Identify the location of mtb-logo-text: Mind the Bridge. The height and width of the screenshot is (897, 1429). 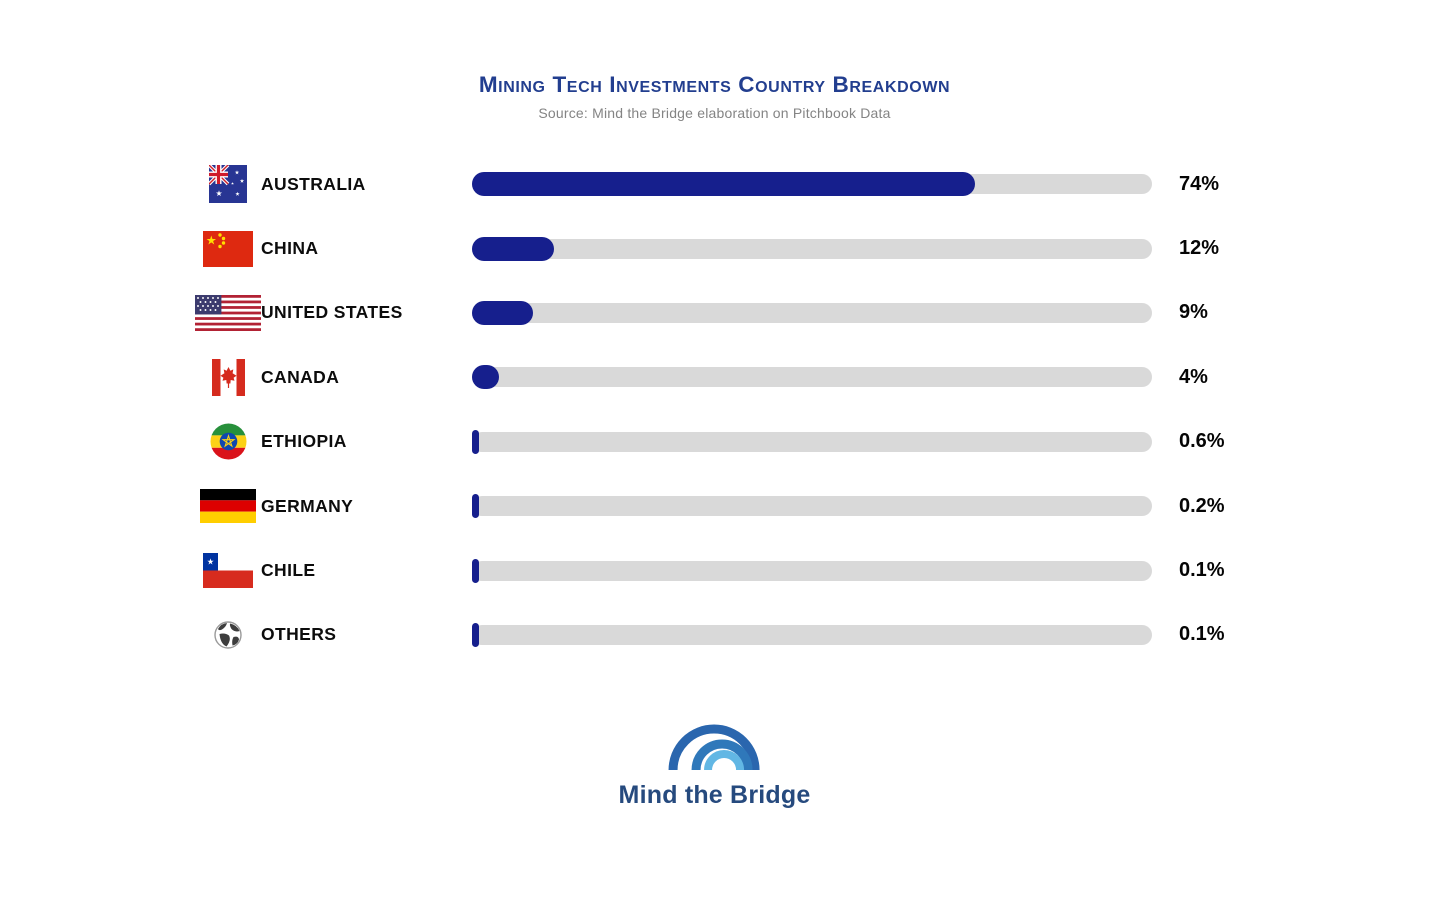
(714, 795).